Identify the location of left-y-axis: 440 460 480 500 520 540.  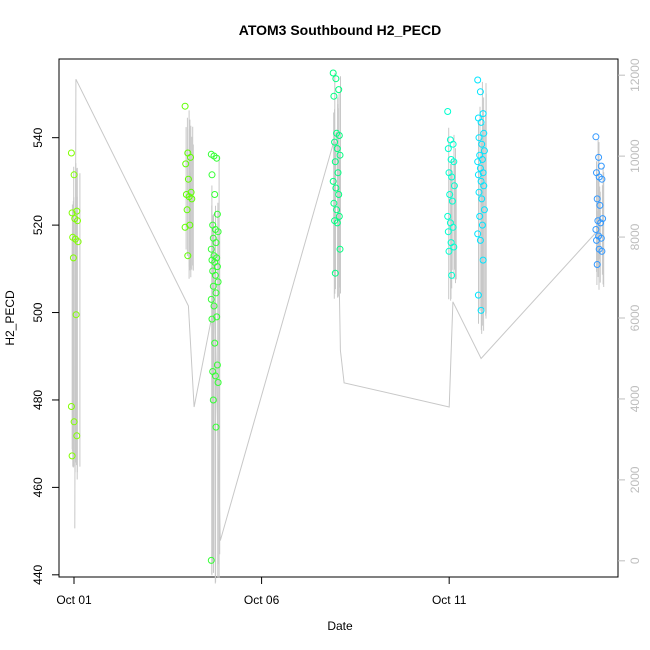
(45, 356).